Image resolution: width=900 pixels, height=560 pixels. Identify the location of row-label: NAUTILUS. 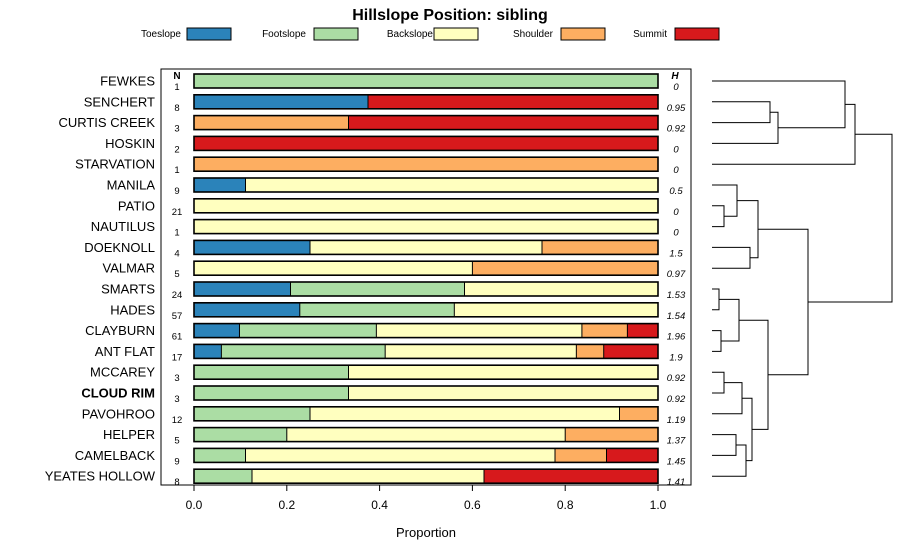
(123, 226).